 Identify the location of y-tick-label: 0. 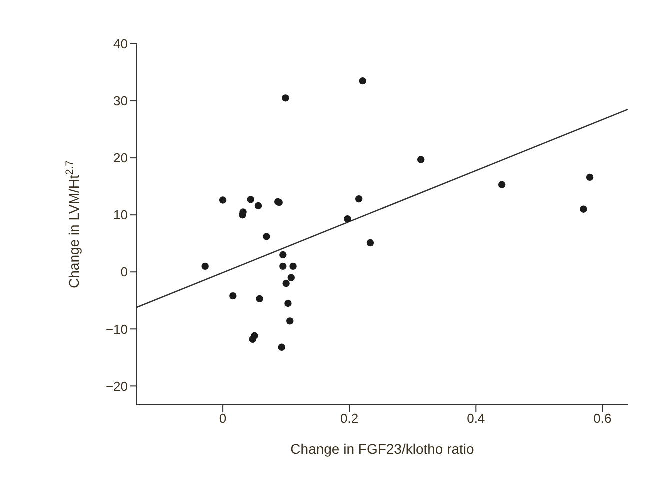
(124, 272).